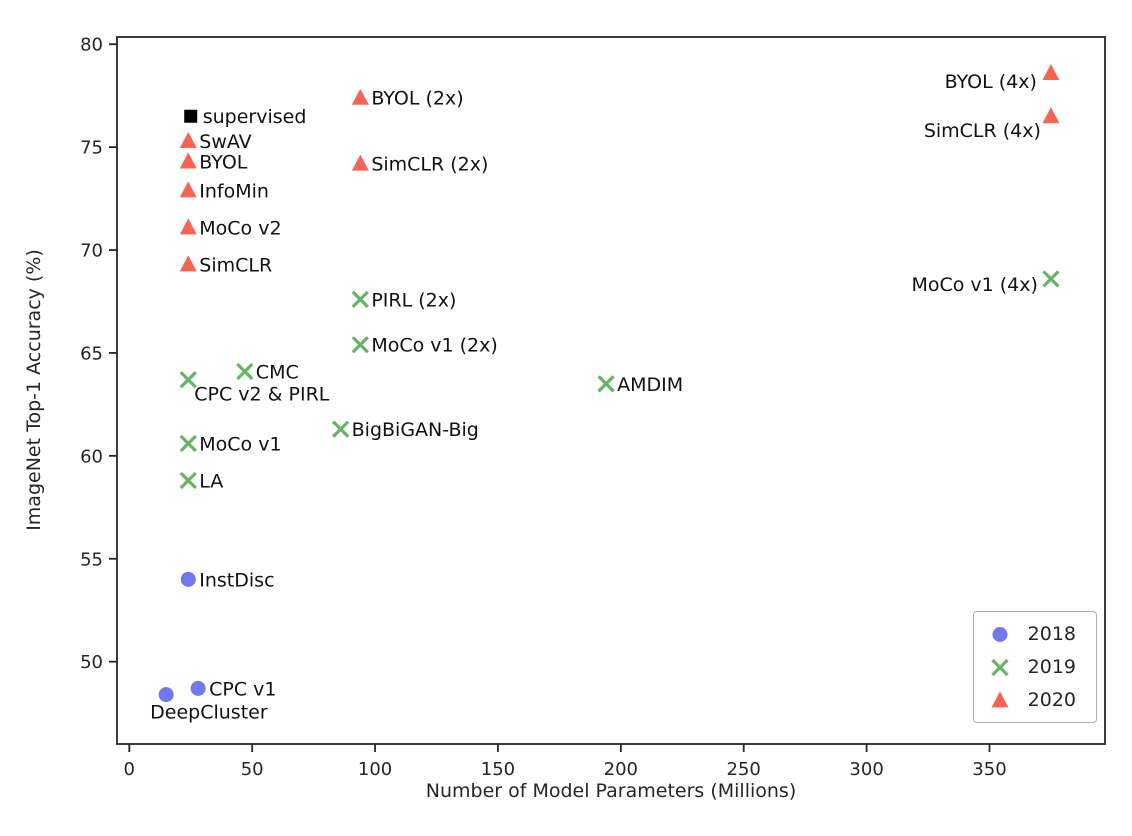 Image resolution: width=1132 pixels, height=836 pixels. I want to click on marker-byol-2x, so click(360, 96).